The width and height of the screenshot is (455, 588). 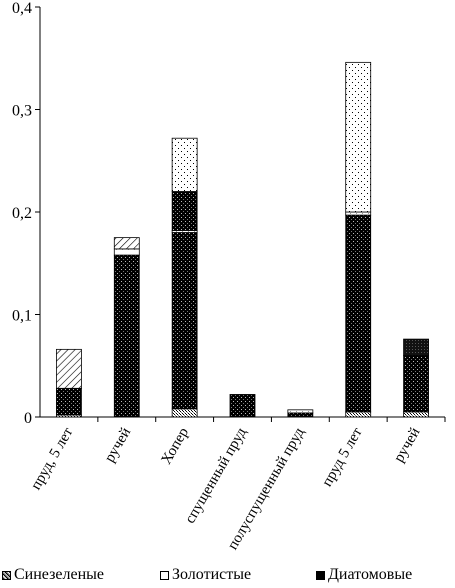 I want to click on legend-item-diatoms: Диатомовые, so click(x=364, y=575).